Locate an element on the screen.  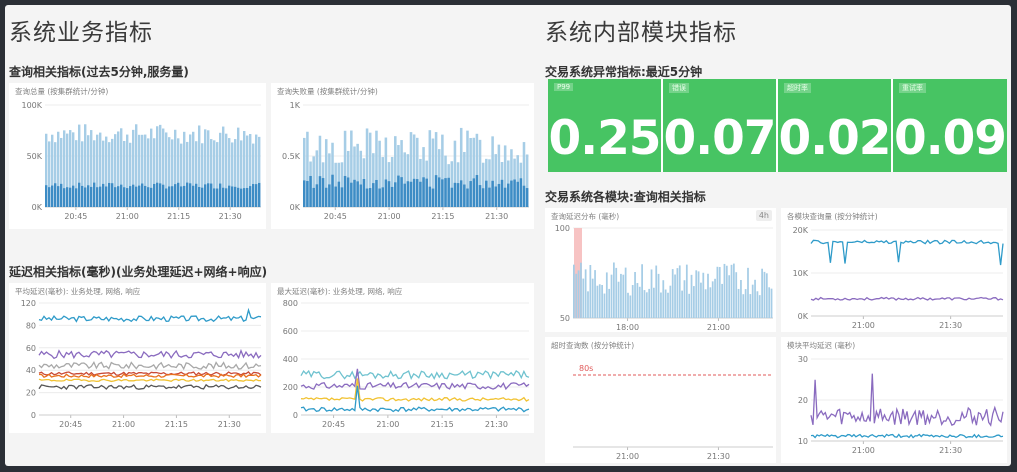
panel-latency-distribution: 查询延迟分布 (毫秒) 4h 50 100 18:00 21:00 is located at coordinates (660, 270).